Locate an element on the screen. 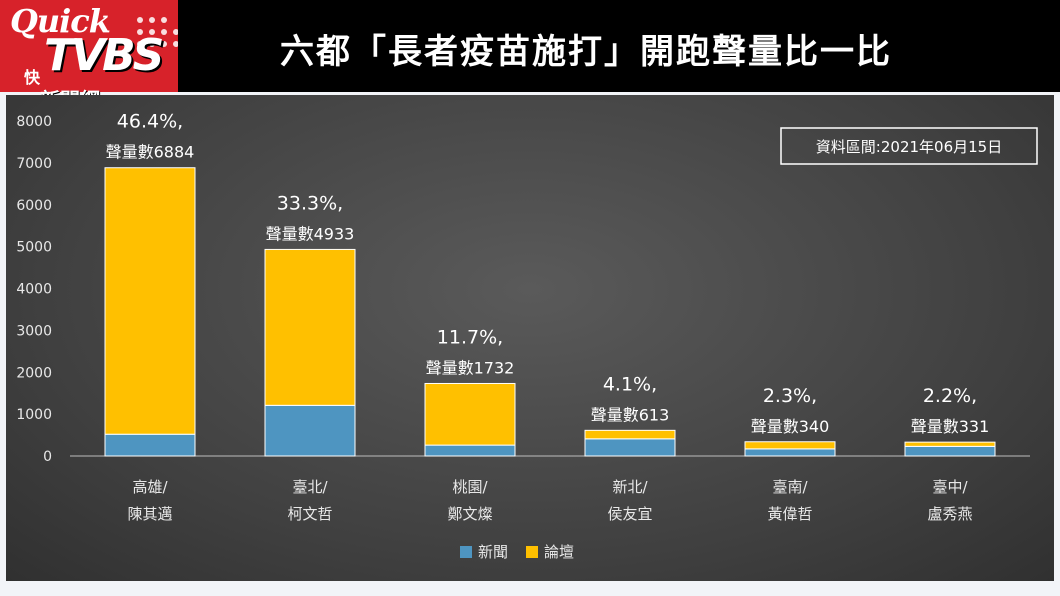 This screenshot has width=1060, height=596. legend-swatch-news is located at coordinates (466, 552).